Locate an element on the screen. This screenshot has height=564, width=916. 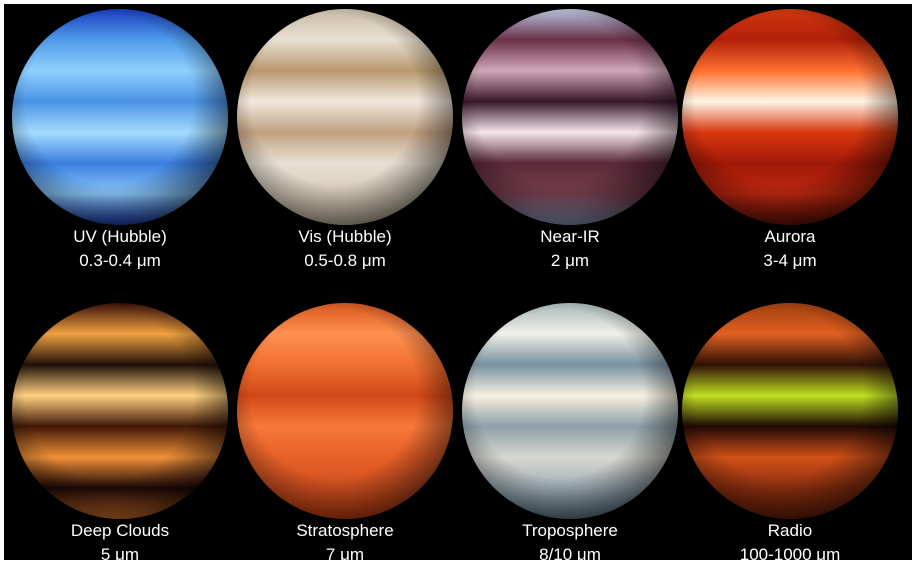
panel-label: Radio is located at coordinates (790, 530).